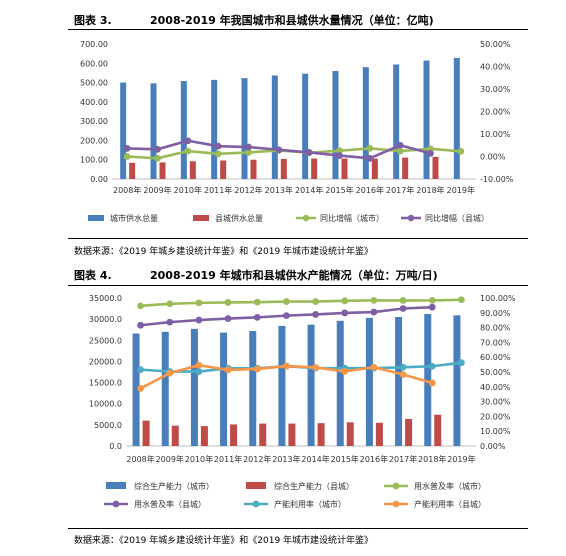  I want to click on y-right-tick-label: 100.00%, so click(498, 298).